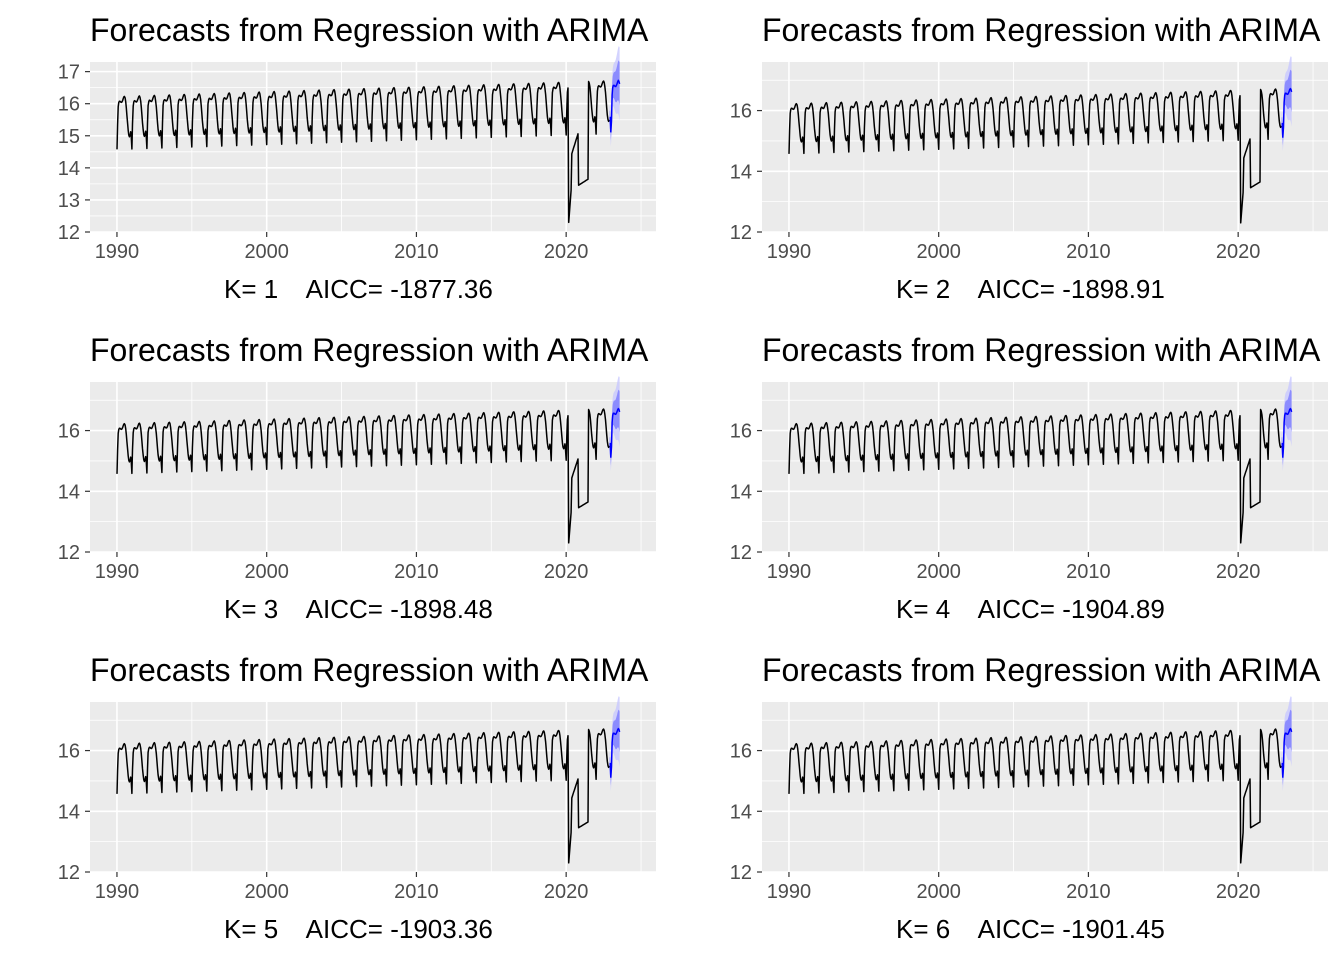  I want to click on panel-3-title: Forecasts from Regression with ARIMA, so click(369, 350).